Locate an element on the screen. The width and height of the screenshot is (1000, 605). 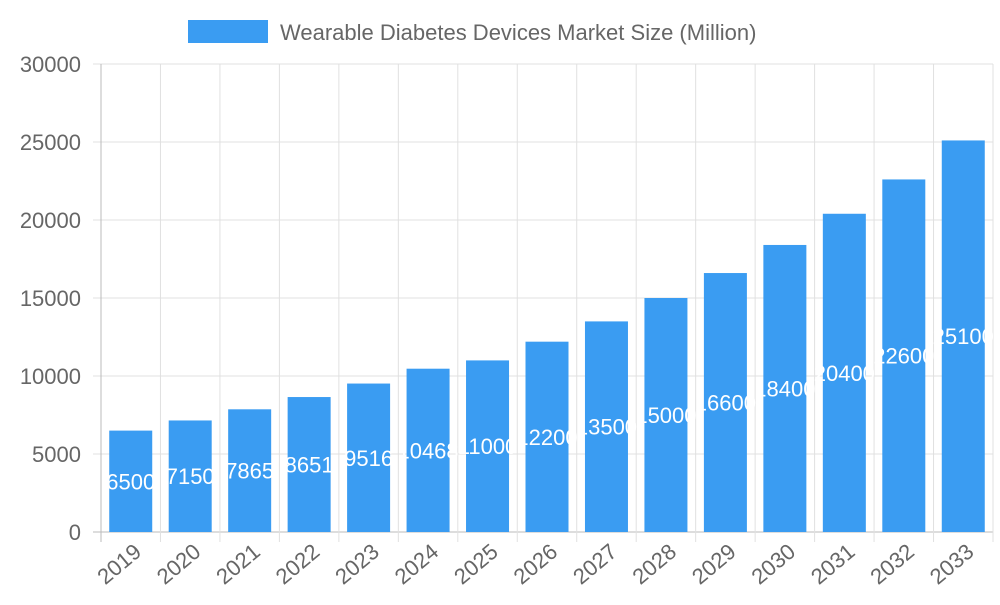
data-label: 16600 is located at coordinates (725, 403).